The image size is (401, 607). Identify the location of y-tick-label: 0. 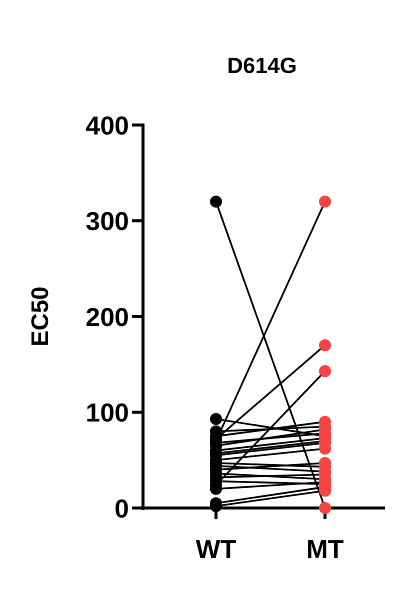
(121, 508).